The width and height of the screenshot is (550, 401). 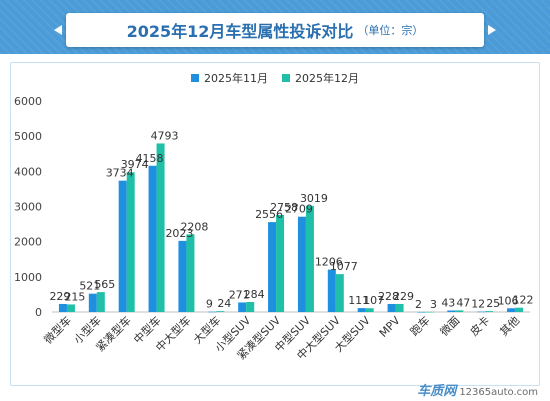 I want to click on data-label-series2: 4793, so click(x=165, y=135).